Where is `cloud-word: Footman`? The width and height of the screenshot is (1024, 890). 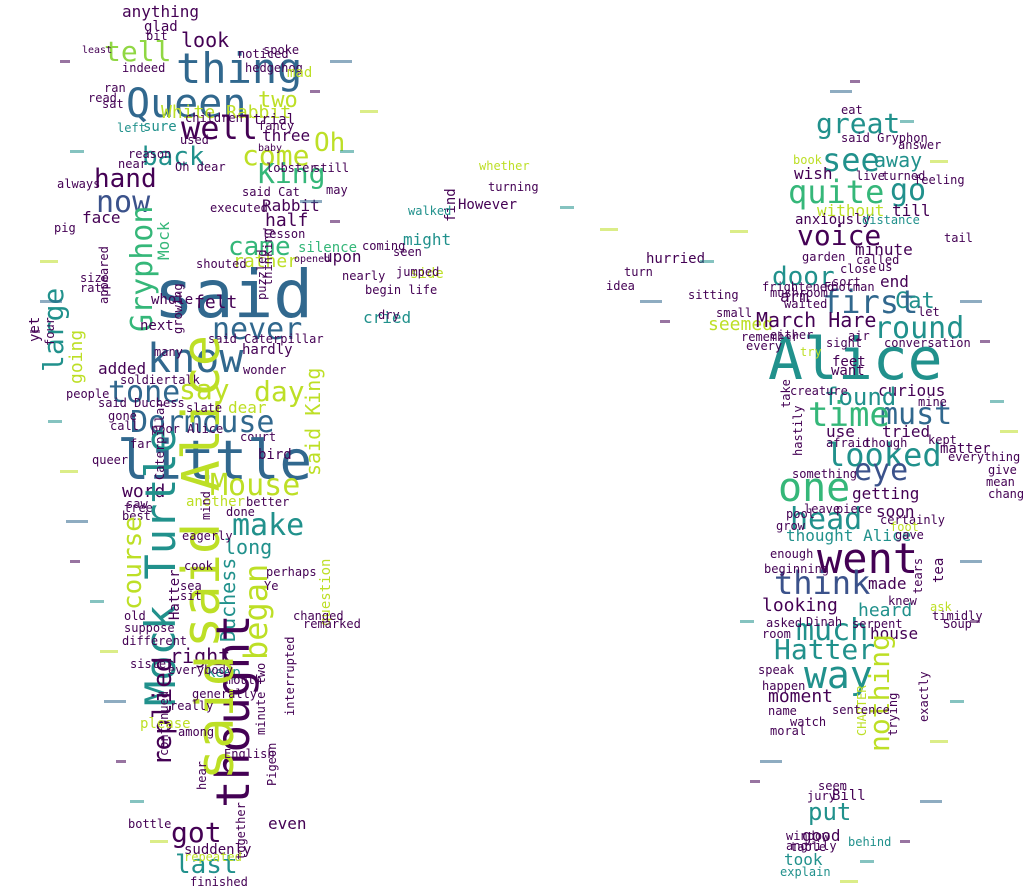 cloud-word: Footman is located at coordinates (849, 287).